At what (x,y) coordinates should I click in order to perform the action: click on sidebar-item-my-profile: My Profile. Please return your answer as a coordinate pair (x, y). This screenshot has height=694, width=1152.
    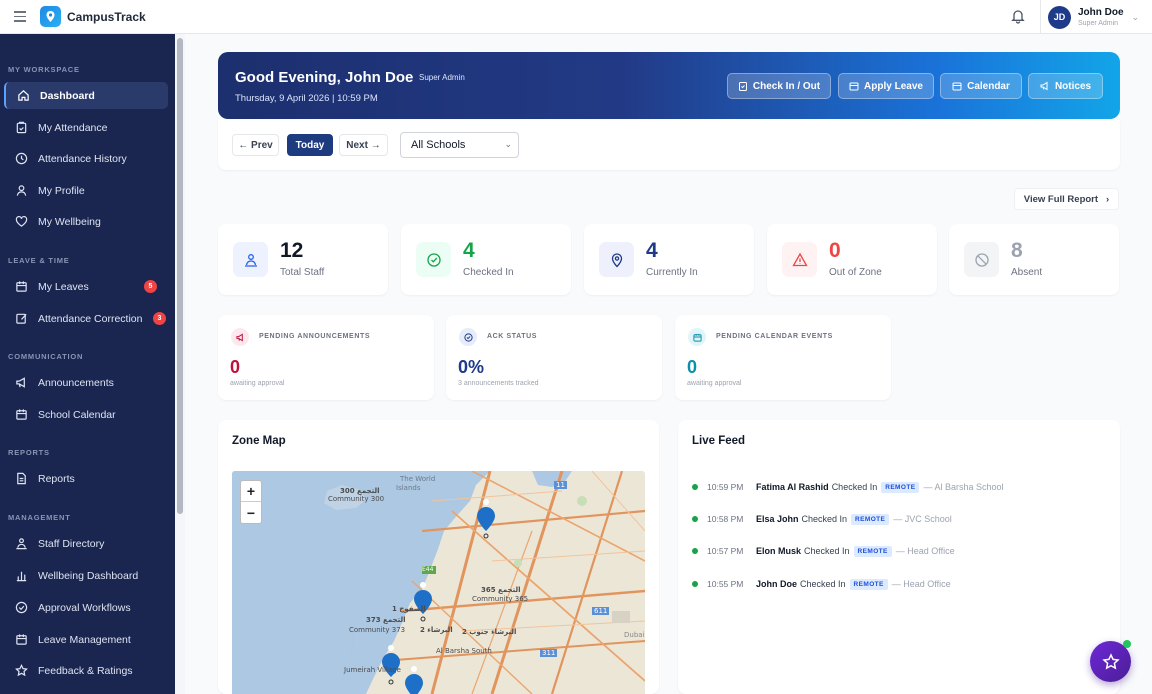
    Looking at the image, I should click on (86, 190).